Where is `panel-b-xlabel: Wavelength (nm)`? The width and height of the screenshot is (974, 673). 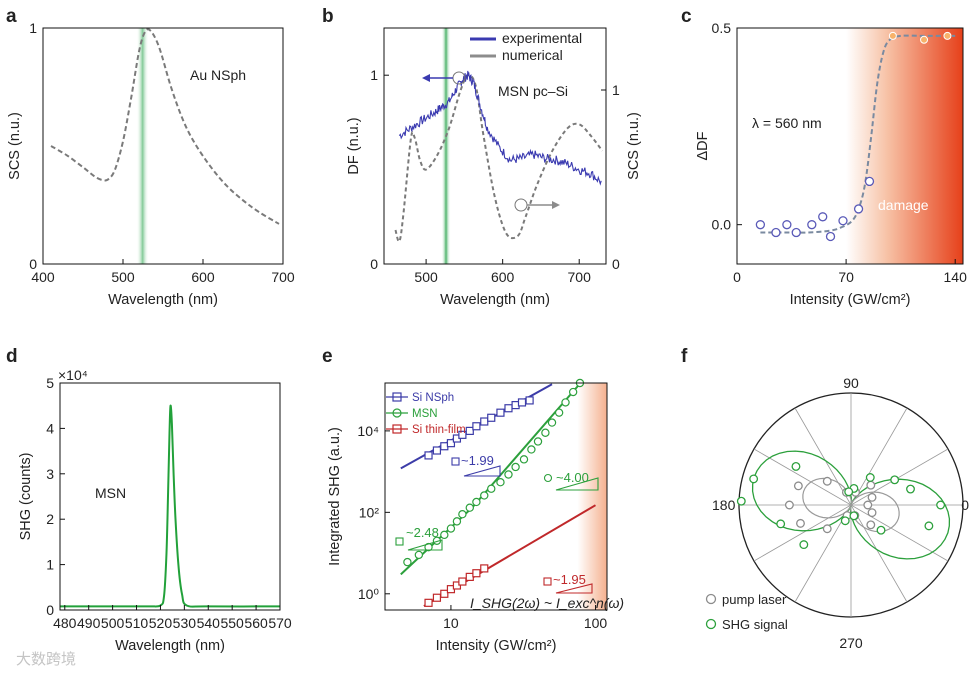 panel-b-xlabel: Wavelength (nm) is located at coordinates (495, 300).